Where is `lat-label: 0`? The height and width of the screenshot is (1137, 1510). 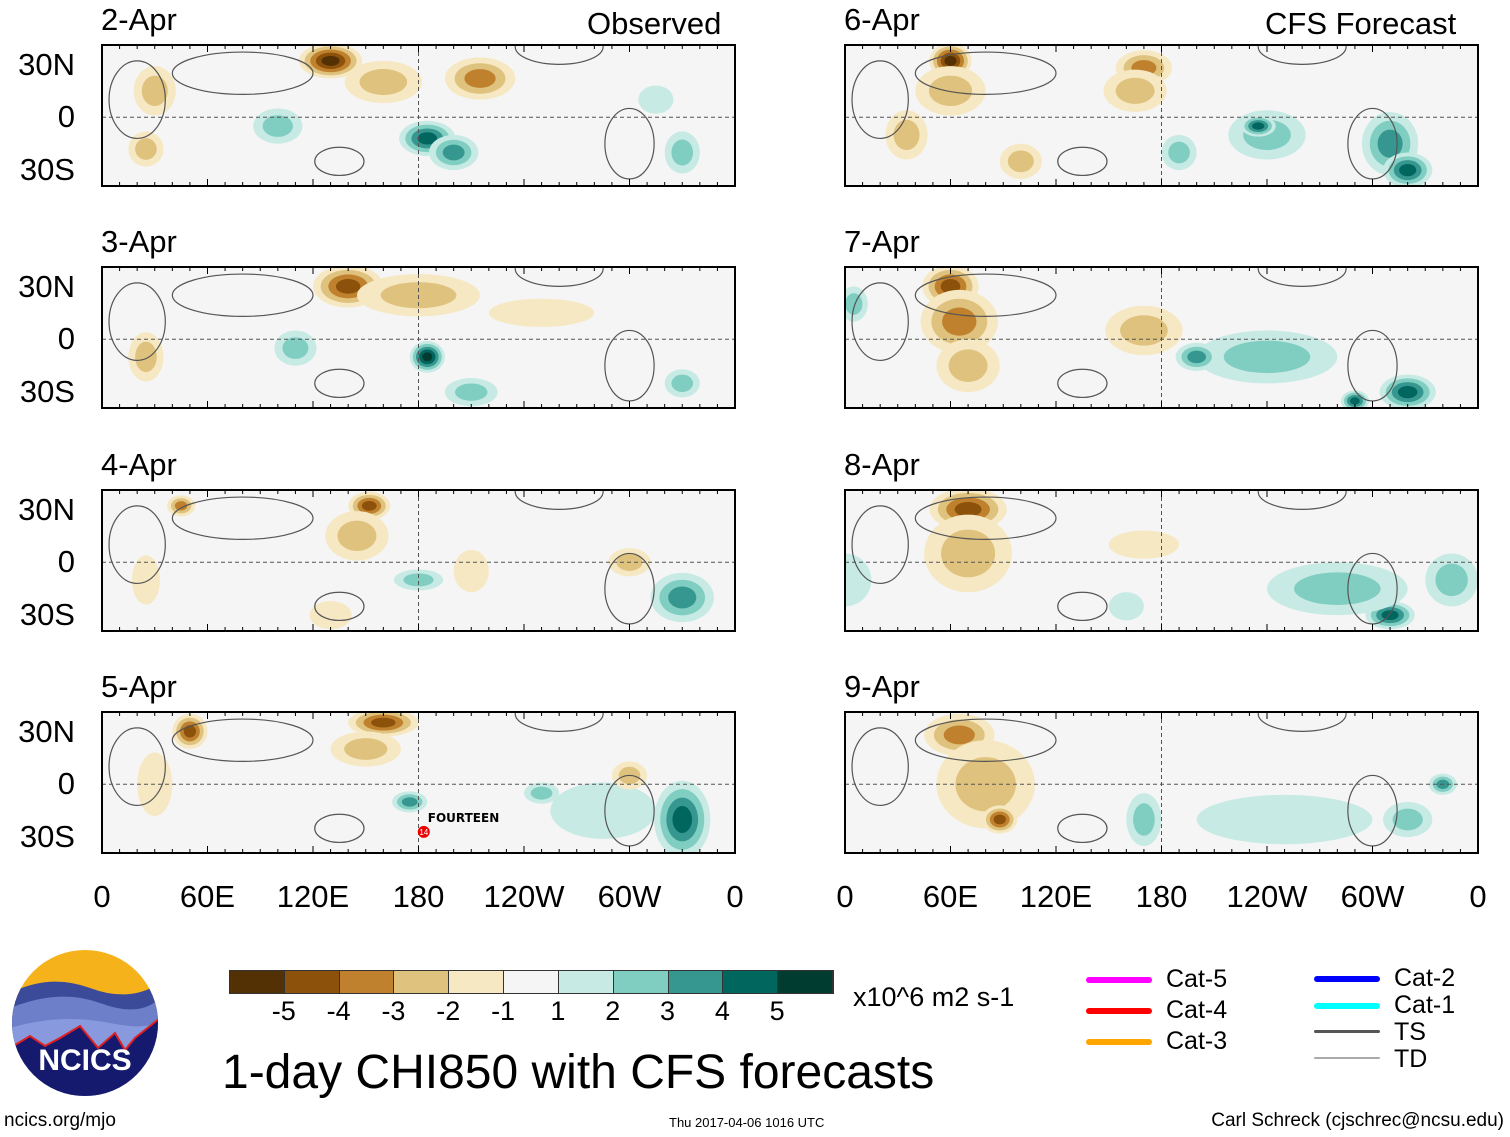 lat-label: 0 is located at coordinates (66, 338).